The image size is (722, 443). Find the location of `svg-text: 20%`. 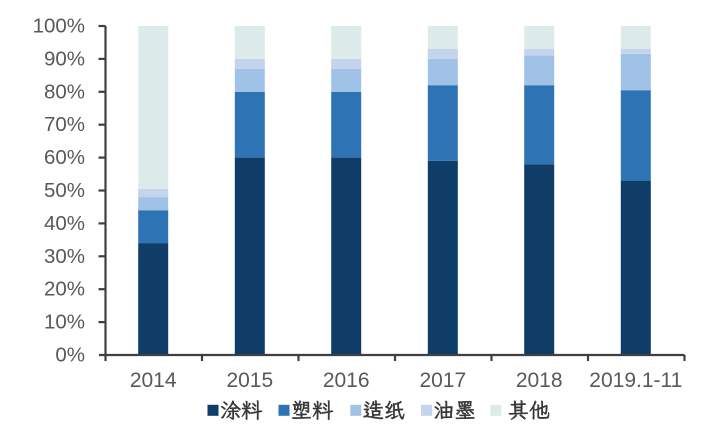

svg-text: 20% is located at coordinates (64, 289).